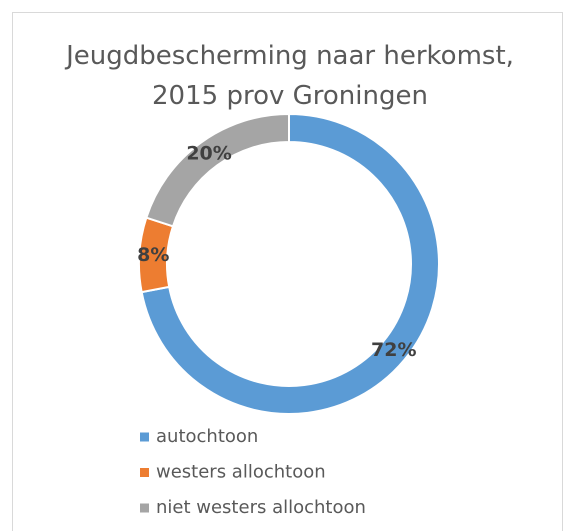 The image size is (567, 531). What do you see at coordinates (261, 507) in the screenshot?
I see `legend-label: niet westers allochtoon` at bounding box center [261, 507].